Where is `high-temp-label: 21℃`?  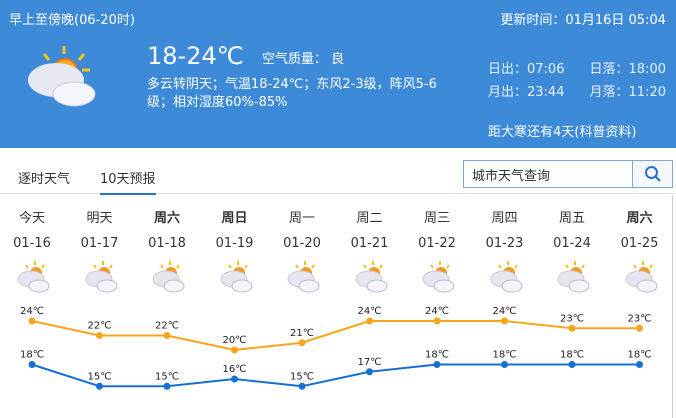
high-temp-label: 21℃ is located at coordinates (302, 333).